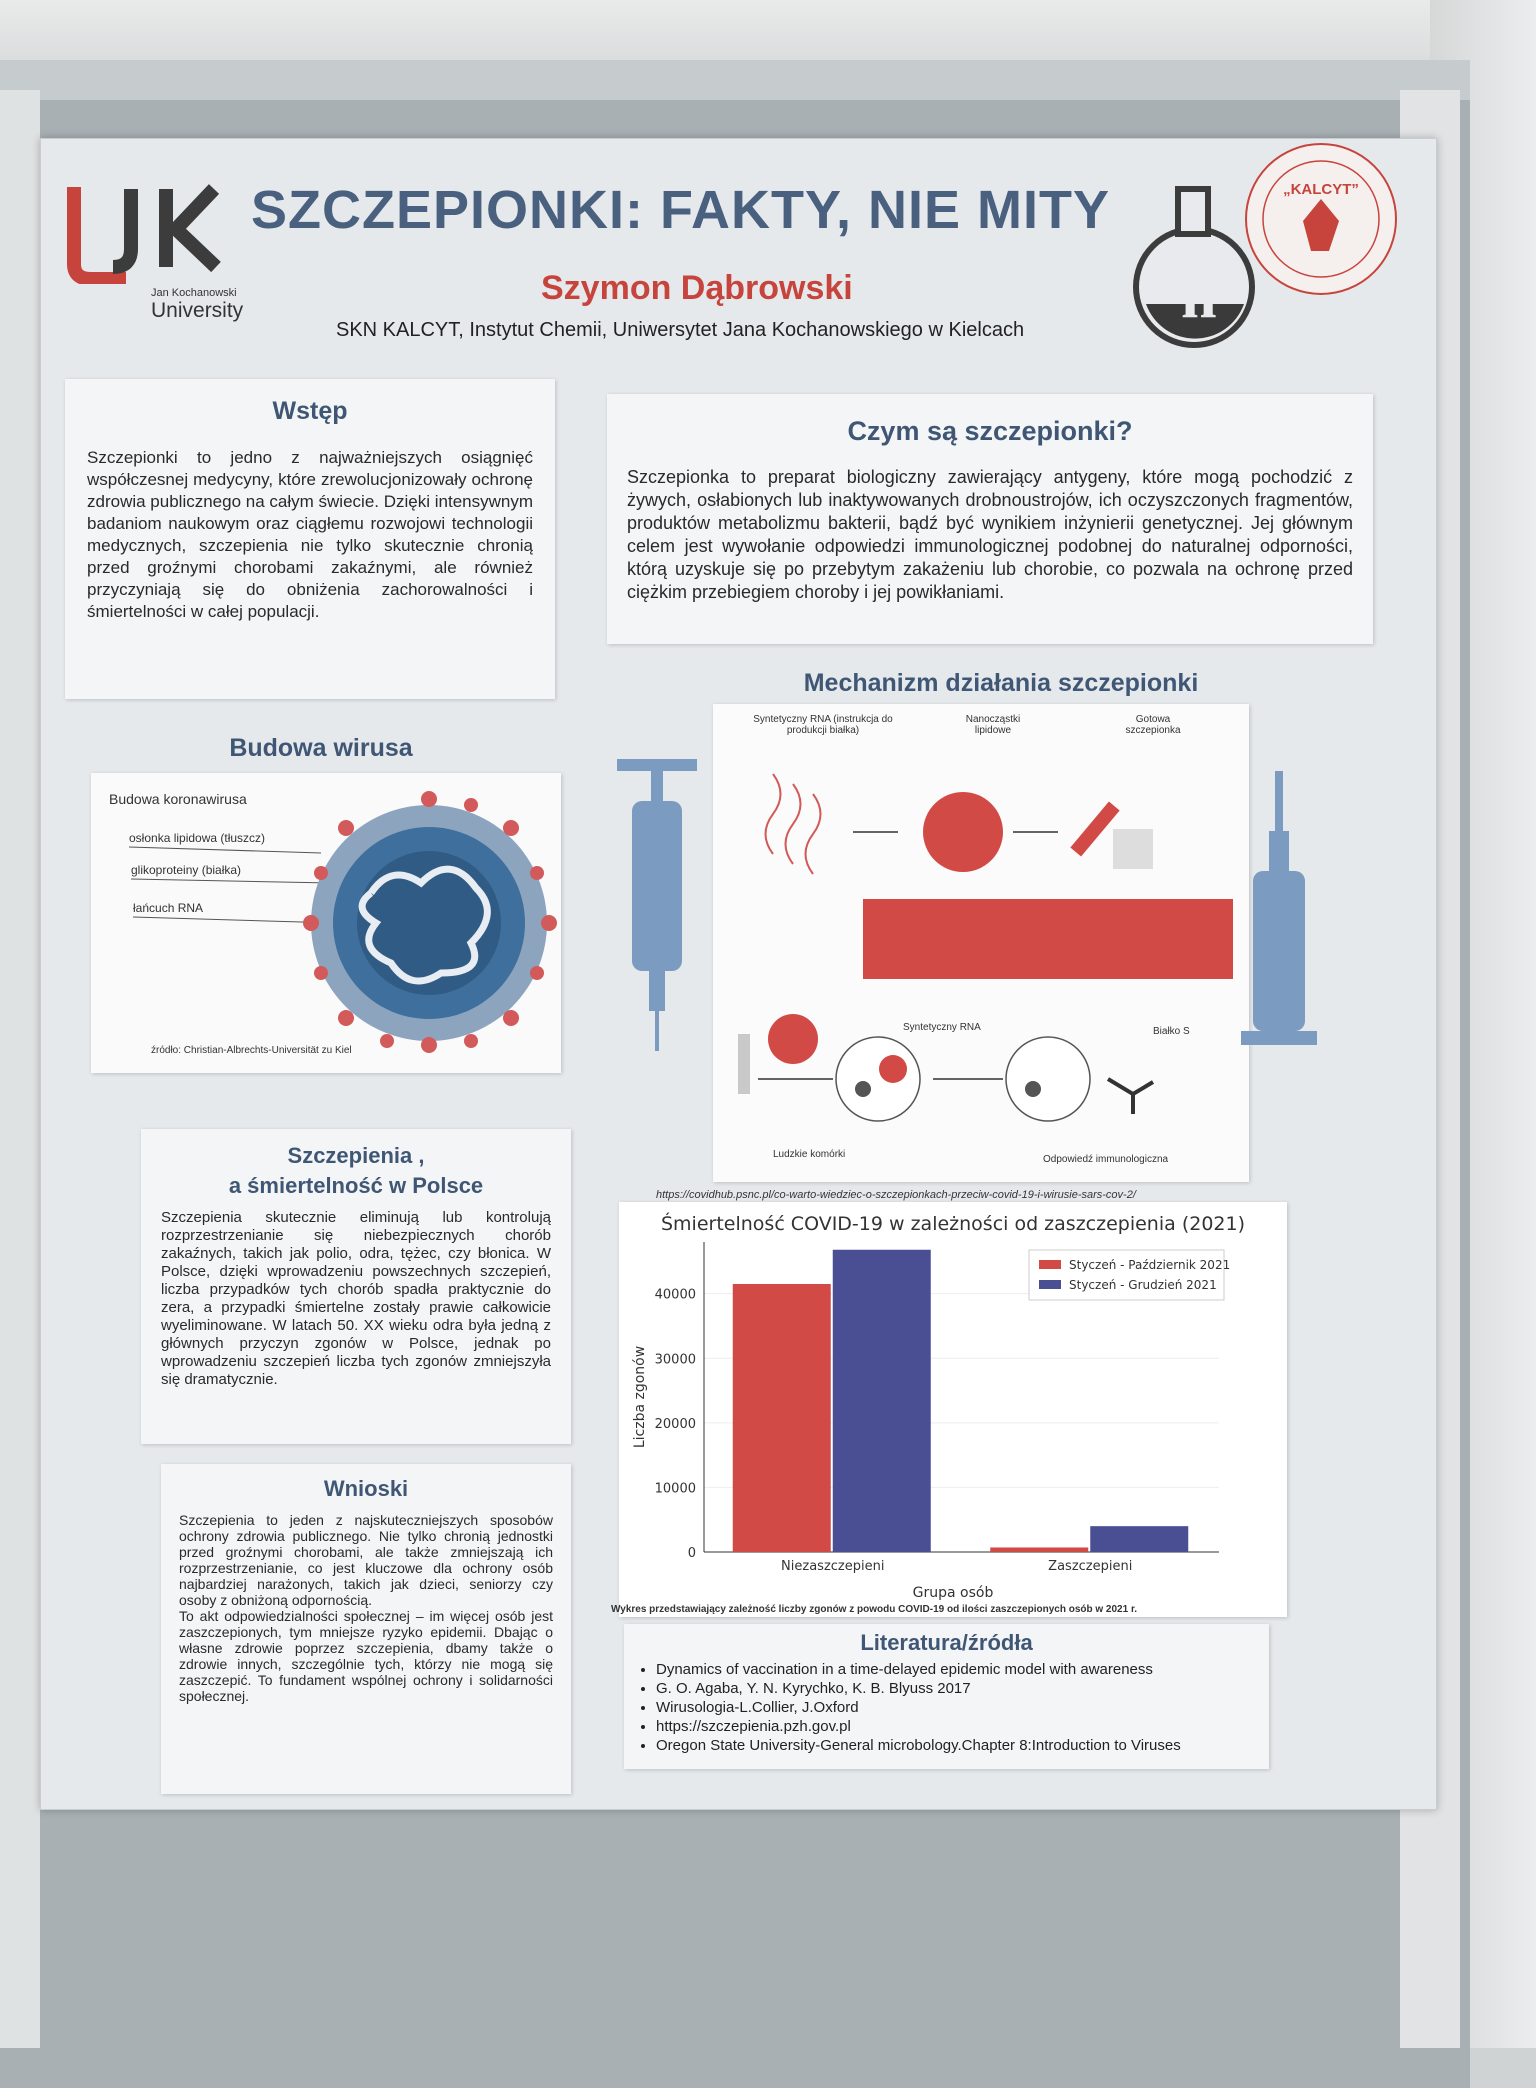 This screenshot has width=1536, height=2088. Describe the element at coordinates (809, 1154) in the screenshot. I see `mechanism-label-human-cells: Ludzkie komórki` at that location.